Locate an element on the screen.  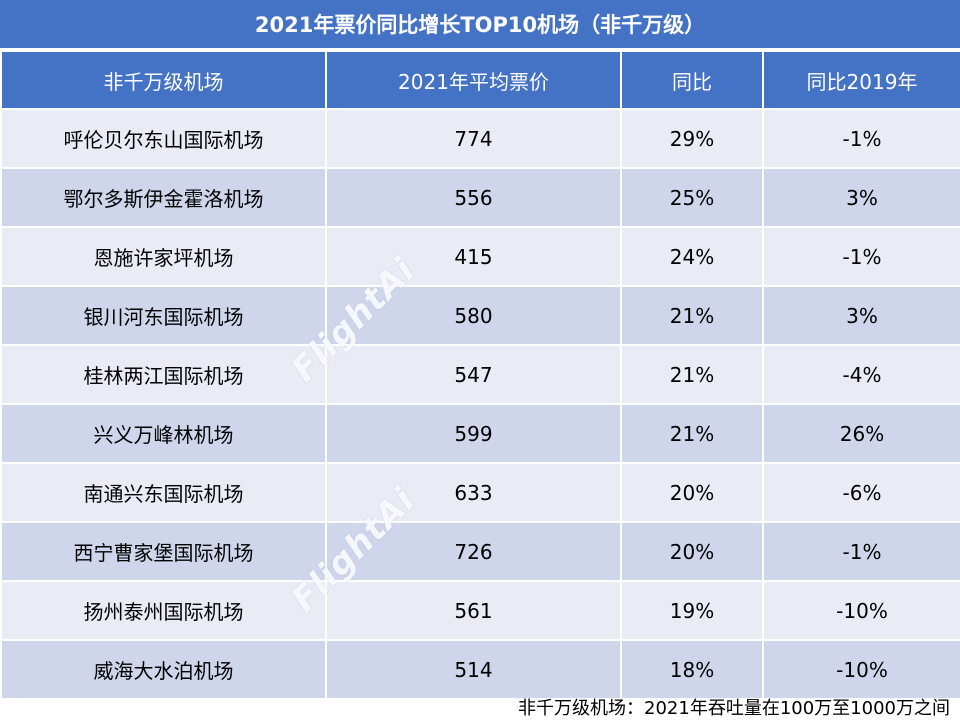
cell-yoy: 18% is located at coordinates (692, 669).